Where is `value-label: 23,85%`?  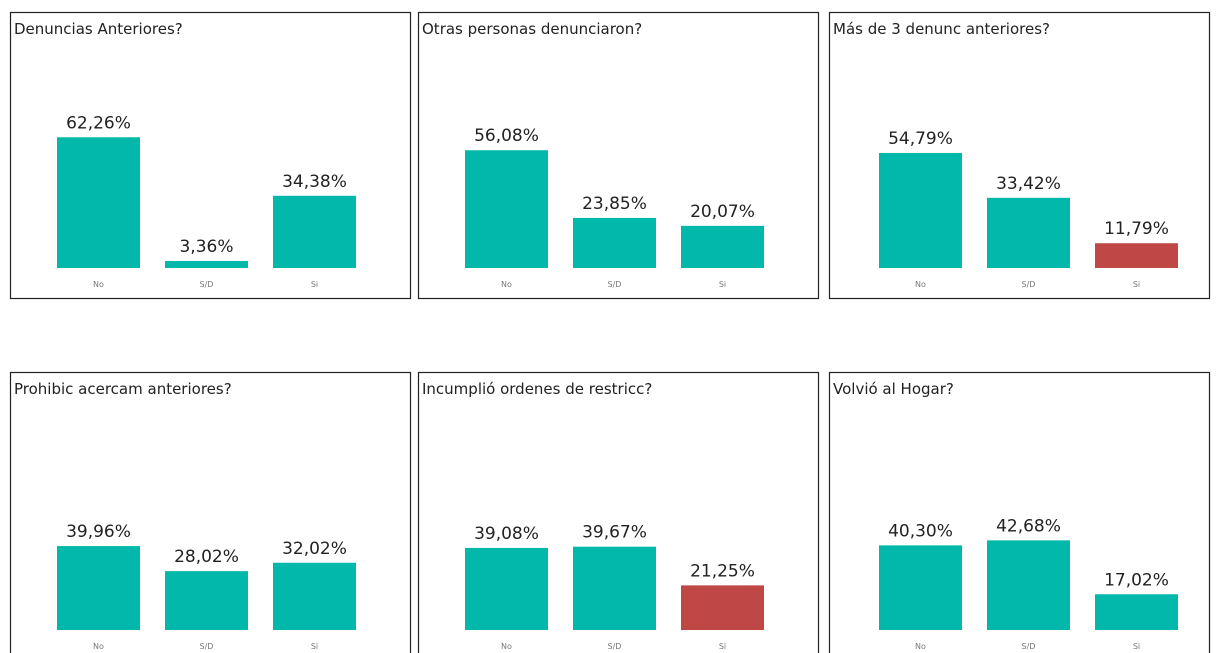
value-label: 23,85% is located at coordinates (614, 204).